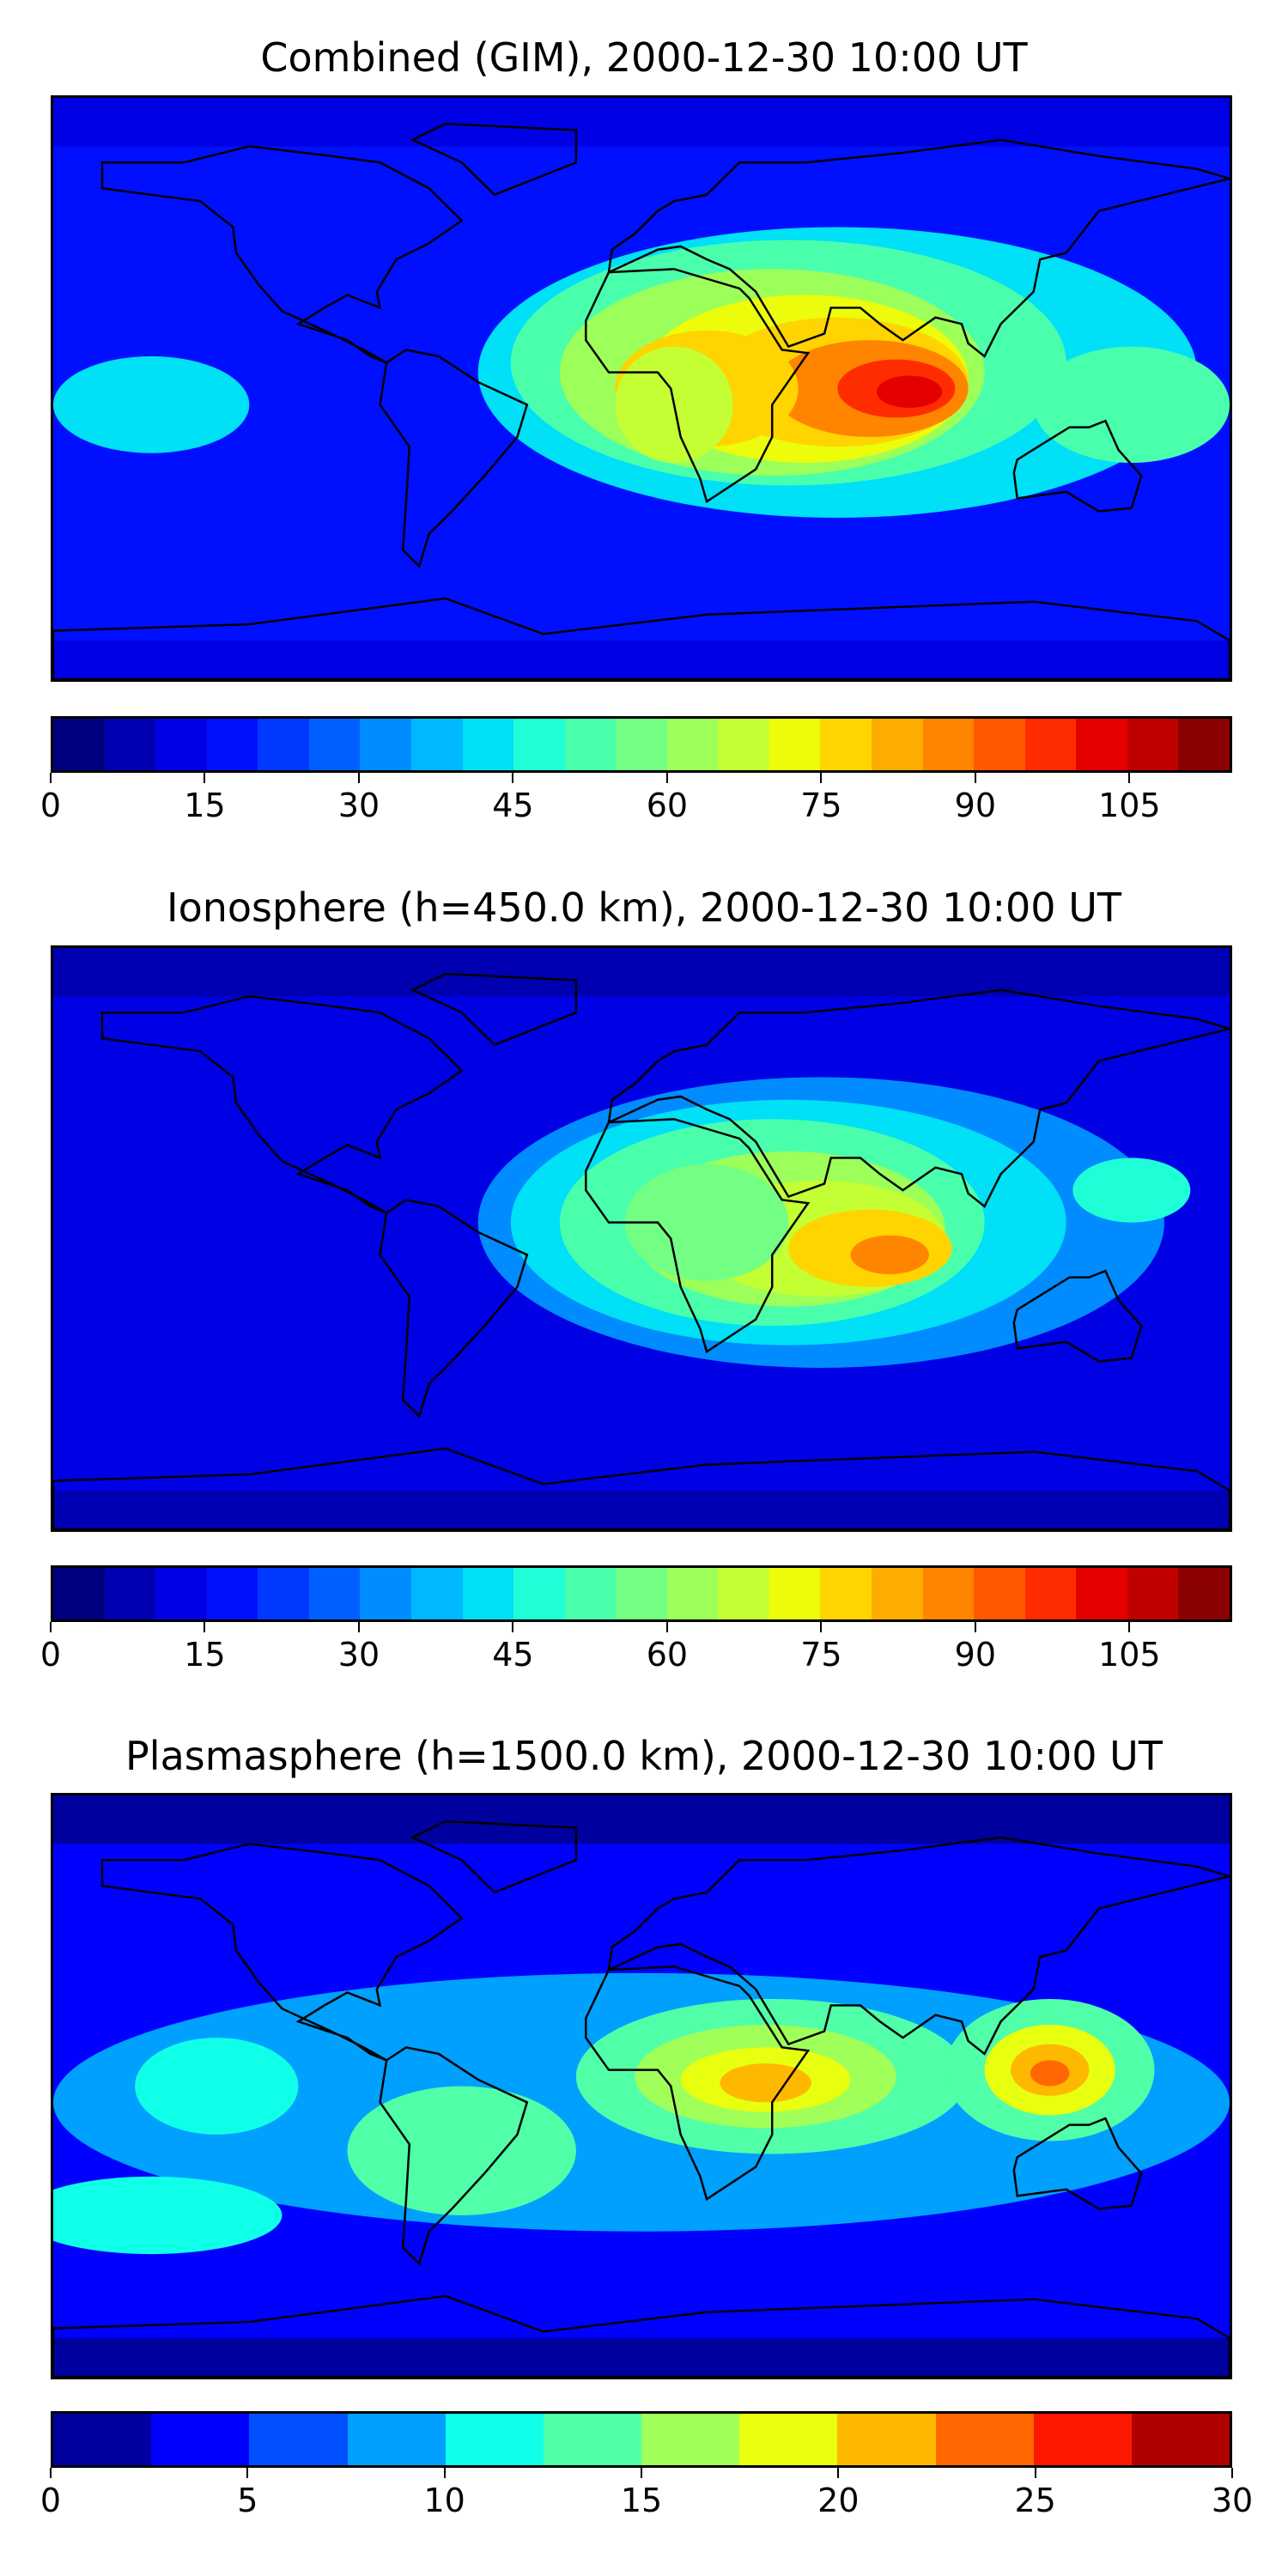 This screenshot has width=1288, height=2576. I want to click on colorbar, so click(641, 2440).